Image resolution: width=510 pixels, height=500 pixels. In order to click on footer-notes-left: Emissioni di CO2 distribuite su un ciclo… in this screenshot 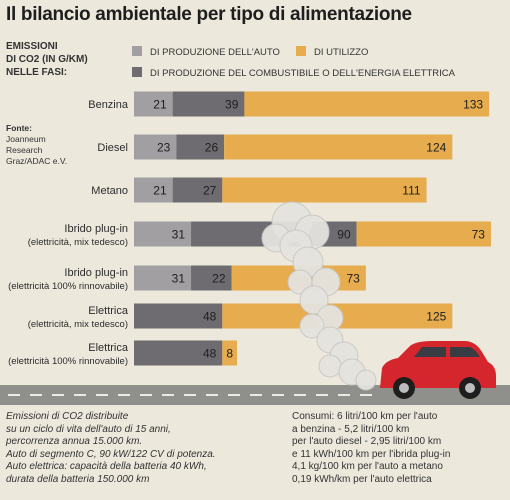, I will do `click(141, 449)`.